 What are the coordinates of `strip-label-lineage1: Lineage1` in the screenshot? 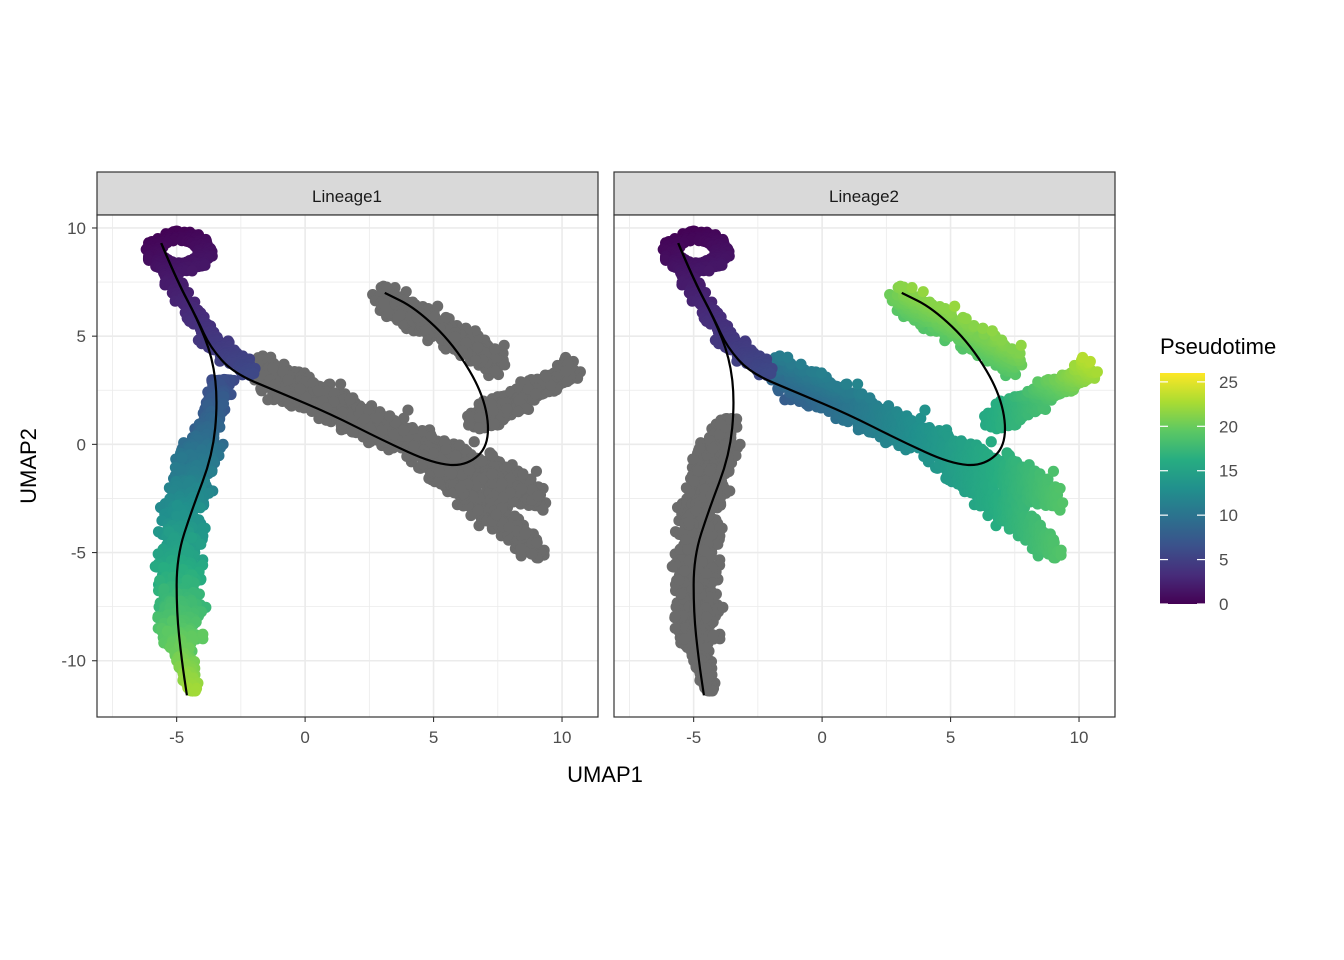 It's located at (347, 196).